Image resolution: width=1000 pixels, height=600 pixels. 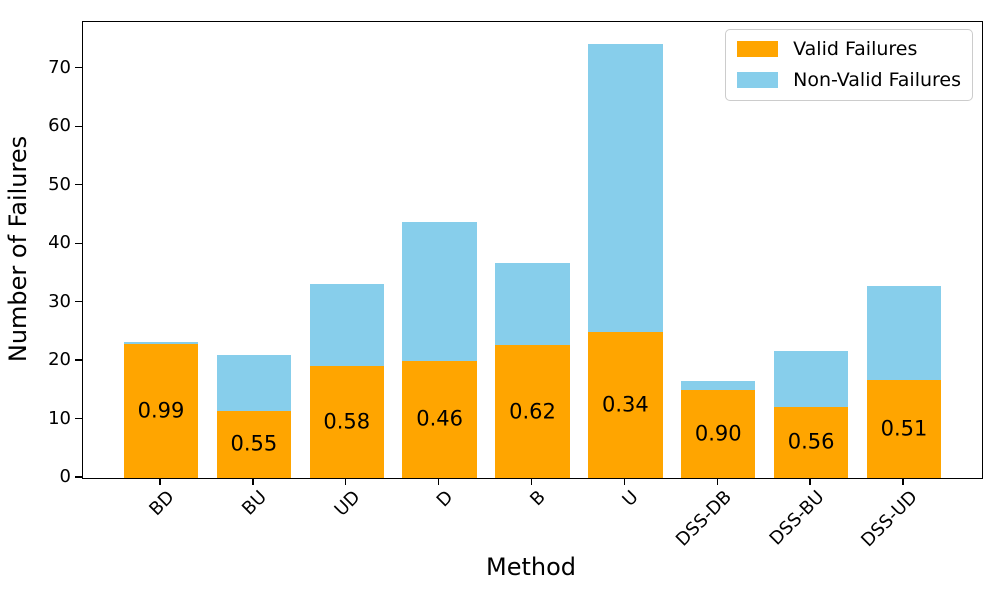 I want to click on legend-swatch-valid-failures-icon, so click(x=758, y=49).